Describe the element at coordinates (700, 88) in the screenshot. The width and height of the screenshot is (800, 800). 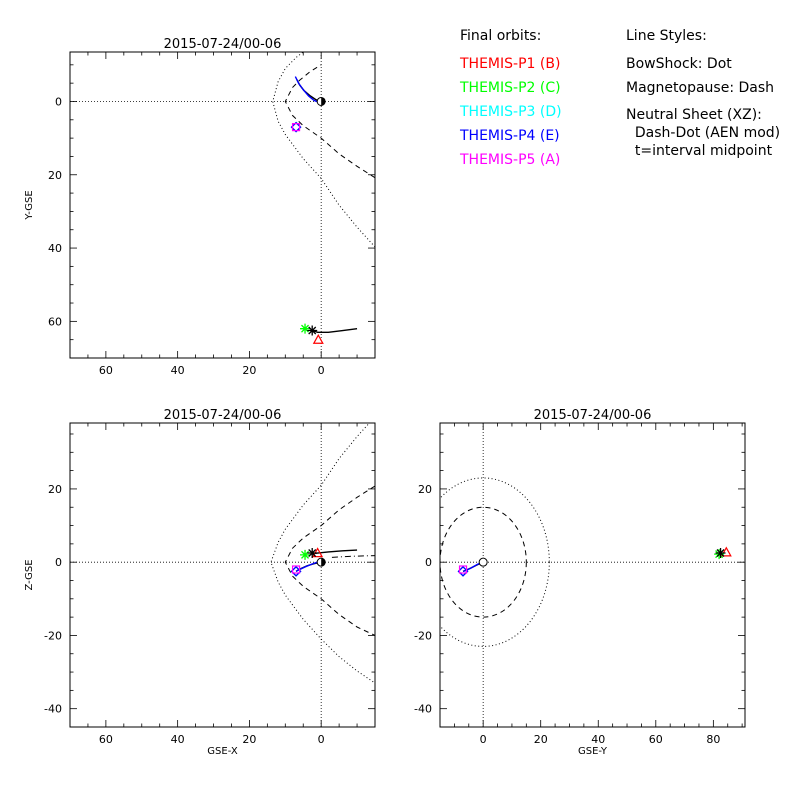
I see `line-style-magnetopause: Magnetopause: Dash` at that location.